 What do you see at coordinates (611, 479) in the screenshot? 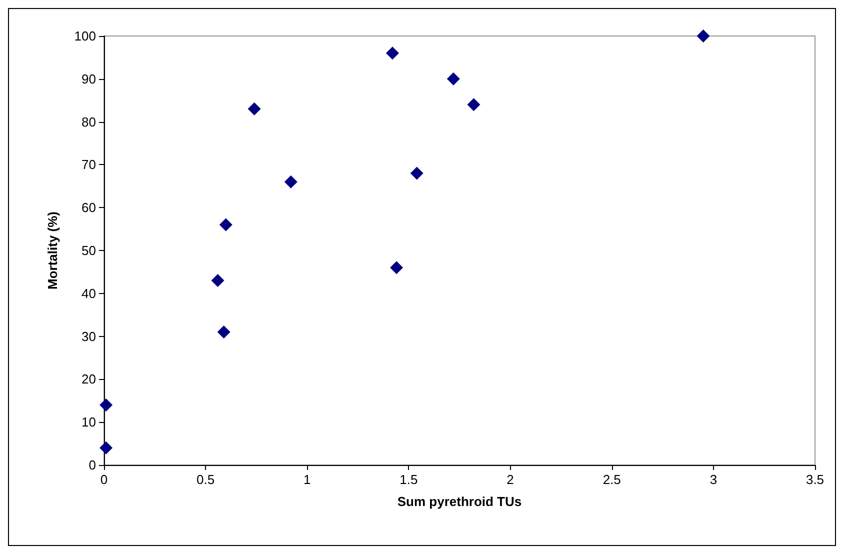
I see `x-tick-label: 2.5` at bounding box center [611, 479].